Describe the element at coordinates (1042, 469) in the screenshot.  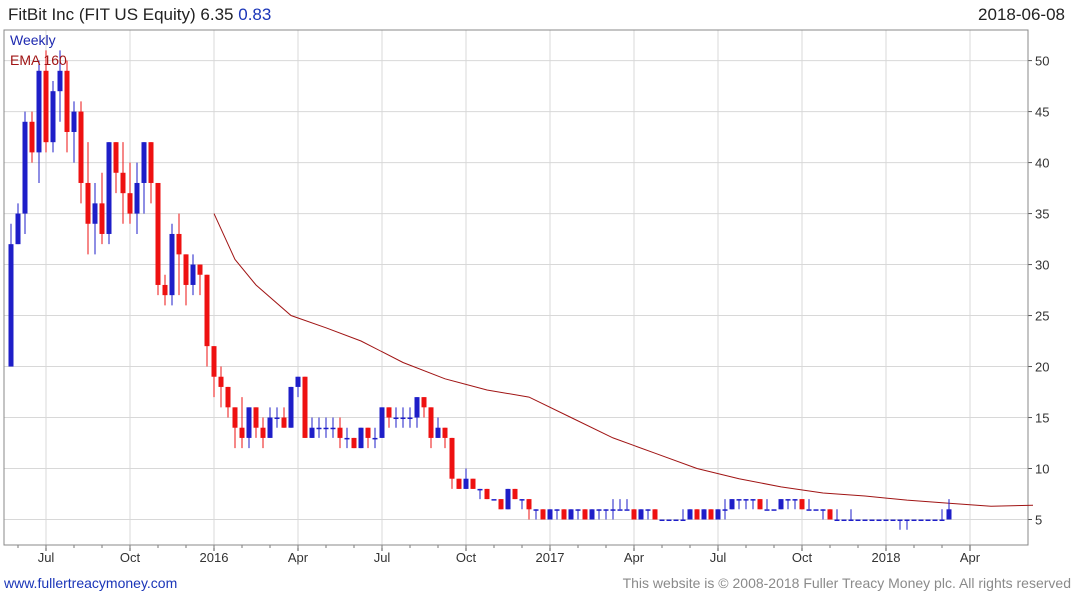
I see `y-tick-label: 10` at that location.